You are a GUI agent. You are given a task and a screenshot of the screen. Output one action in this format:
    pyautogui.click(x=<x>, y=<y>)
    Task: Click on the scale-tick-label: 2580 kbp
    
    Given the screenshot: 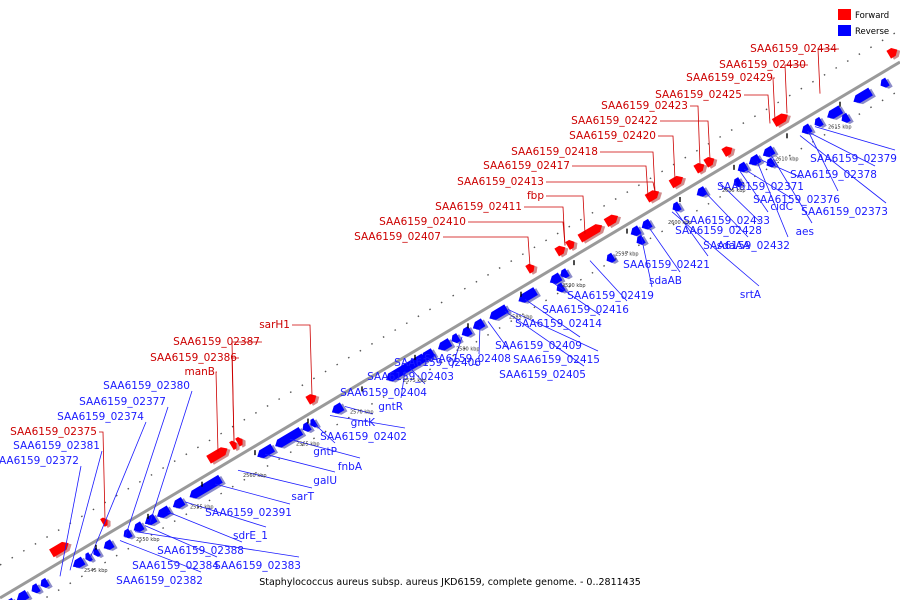 What is the action you would take?
    pyautogui.click(x=468, y=349)
    